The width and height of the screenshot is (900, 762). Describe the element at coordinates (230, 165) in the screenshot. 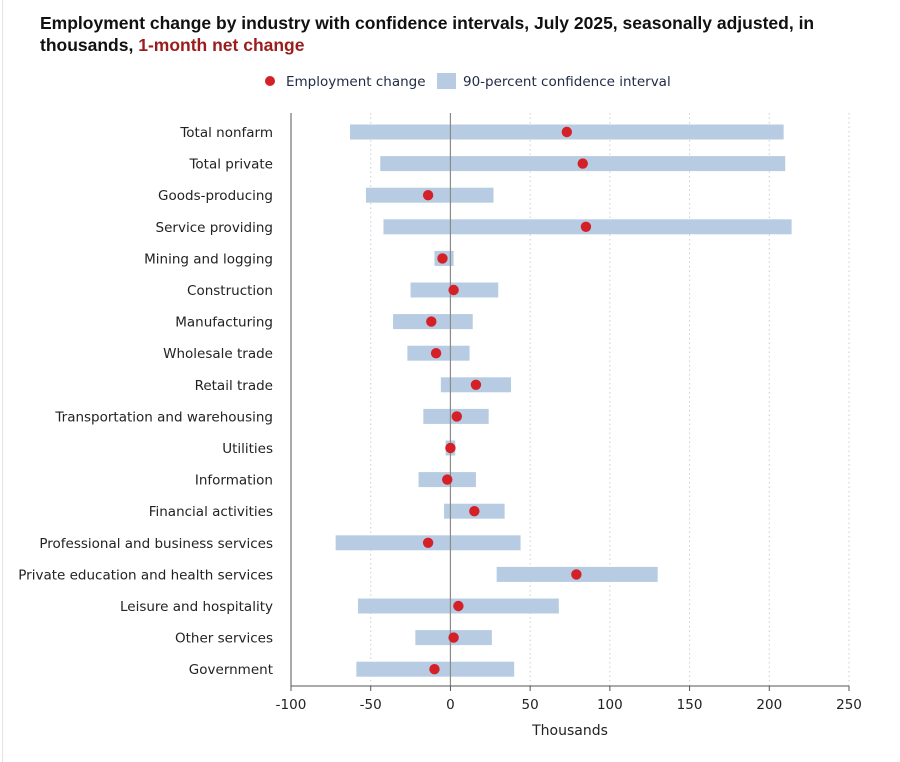

I see `category-label: Total private` at that location.